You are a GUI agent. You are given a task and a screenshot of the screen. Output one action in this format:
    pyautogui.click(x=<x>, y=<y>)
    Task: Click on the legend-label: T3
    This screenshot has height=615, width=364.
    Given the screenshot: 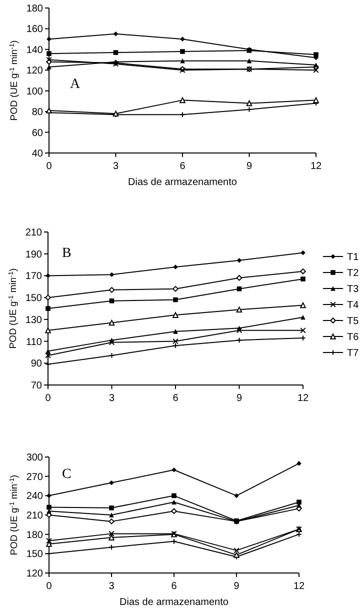 What is the action you would take?
    pyautogui.click(x=353, y=289)
    